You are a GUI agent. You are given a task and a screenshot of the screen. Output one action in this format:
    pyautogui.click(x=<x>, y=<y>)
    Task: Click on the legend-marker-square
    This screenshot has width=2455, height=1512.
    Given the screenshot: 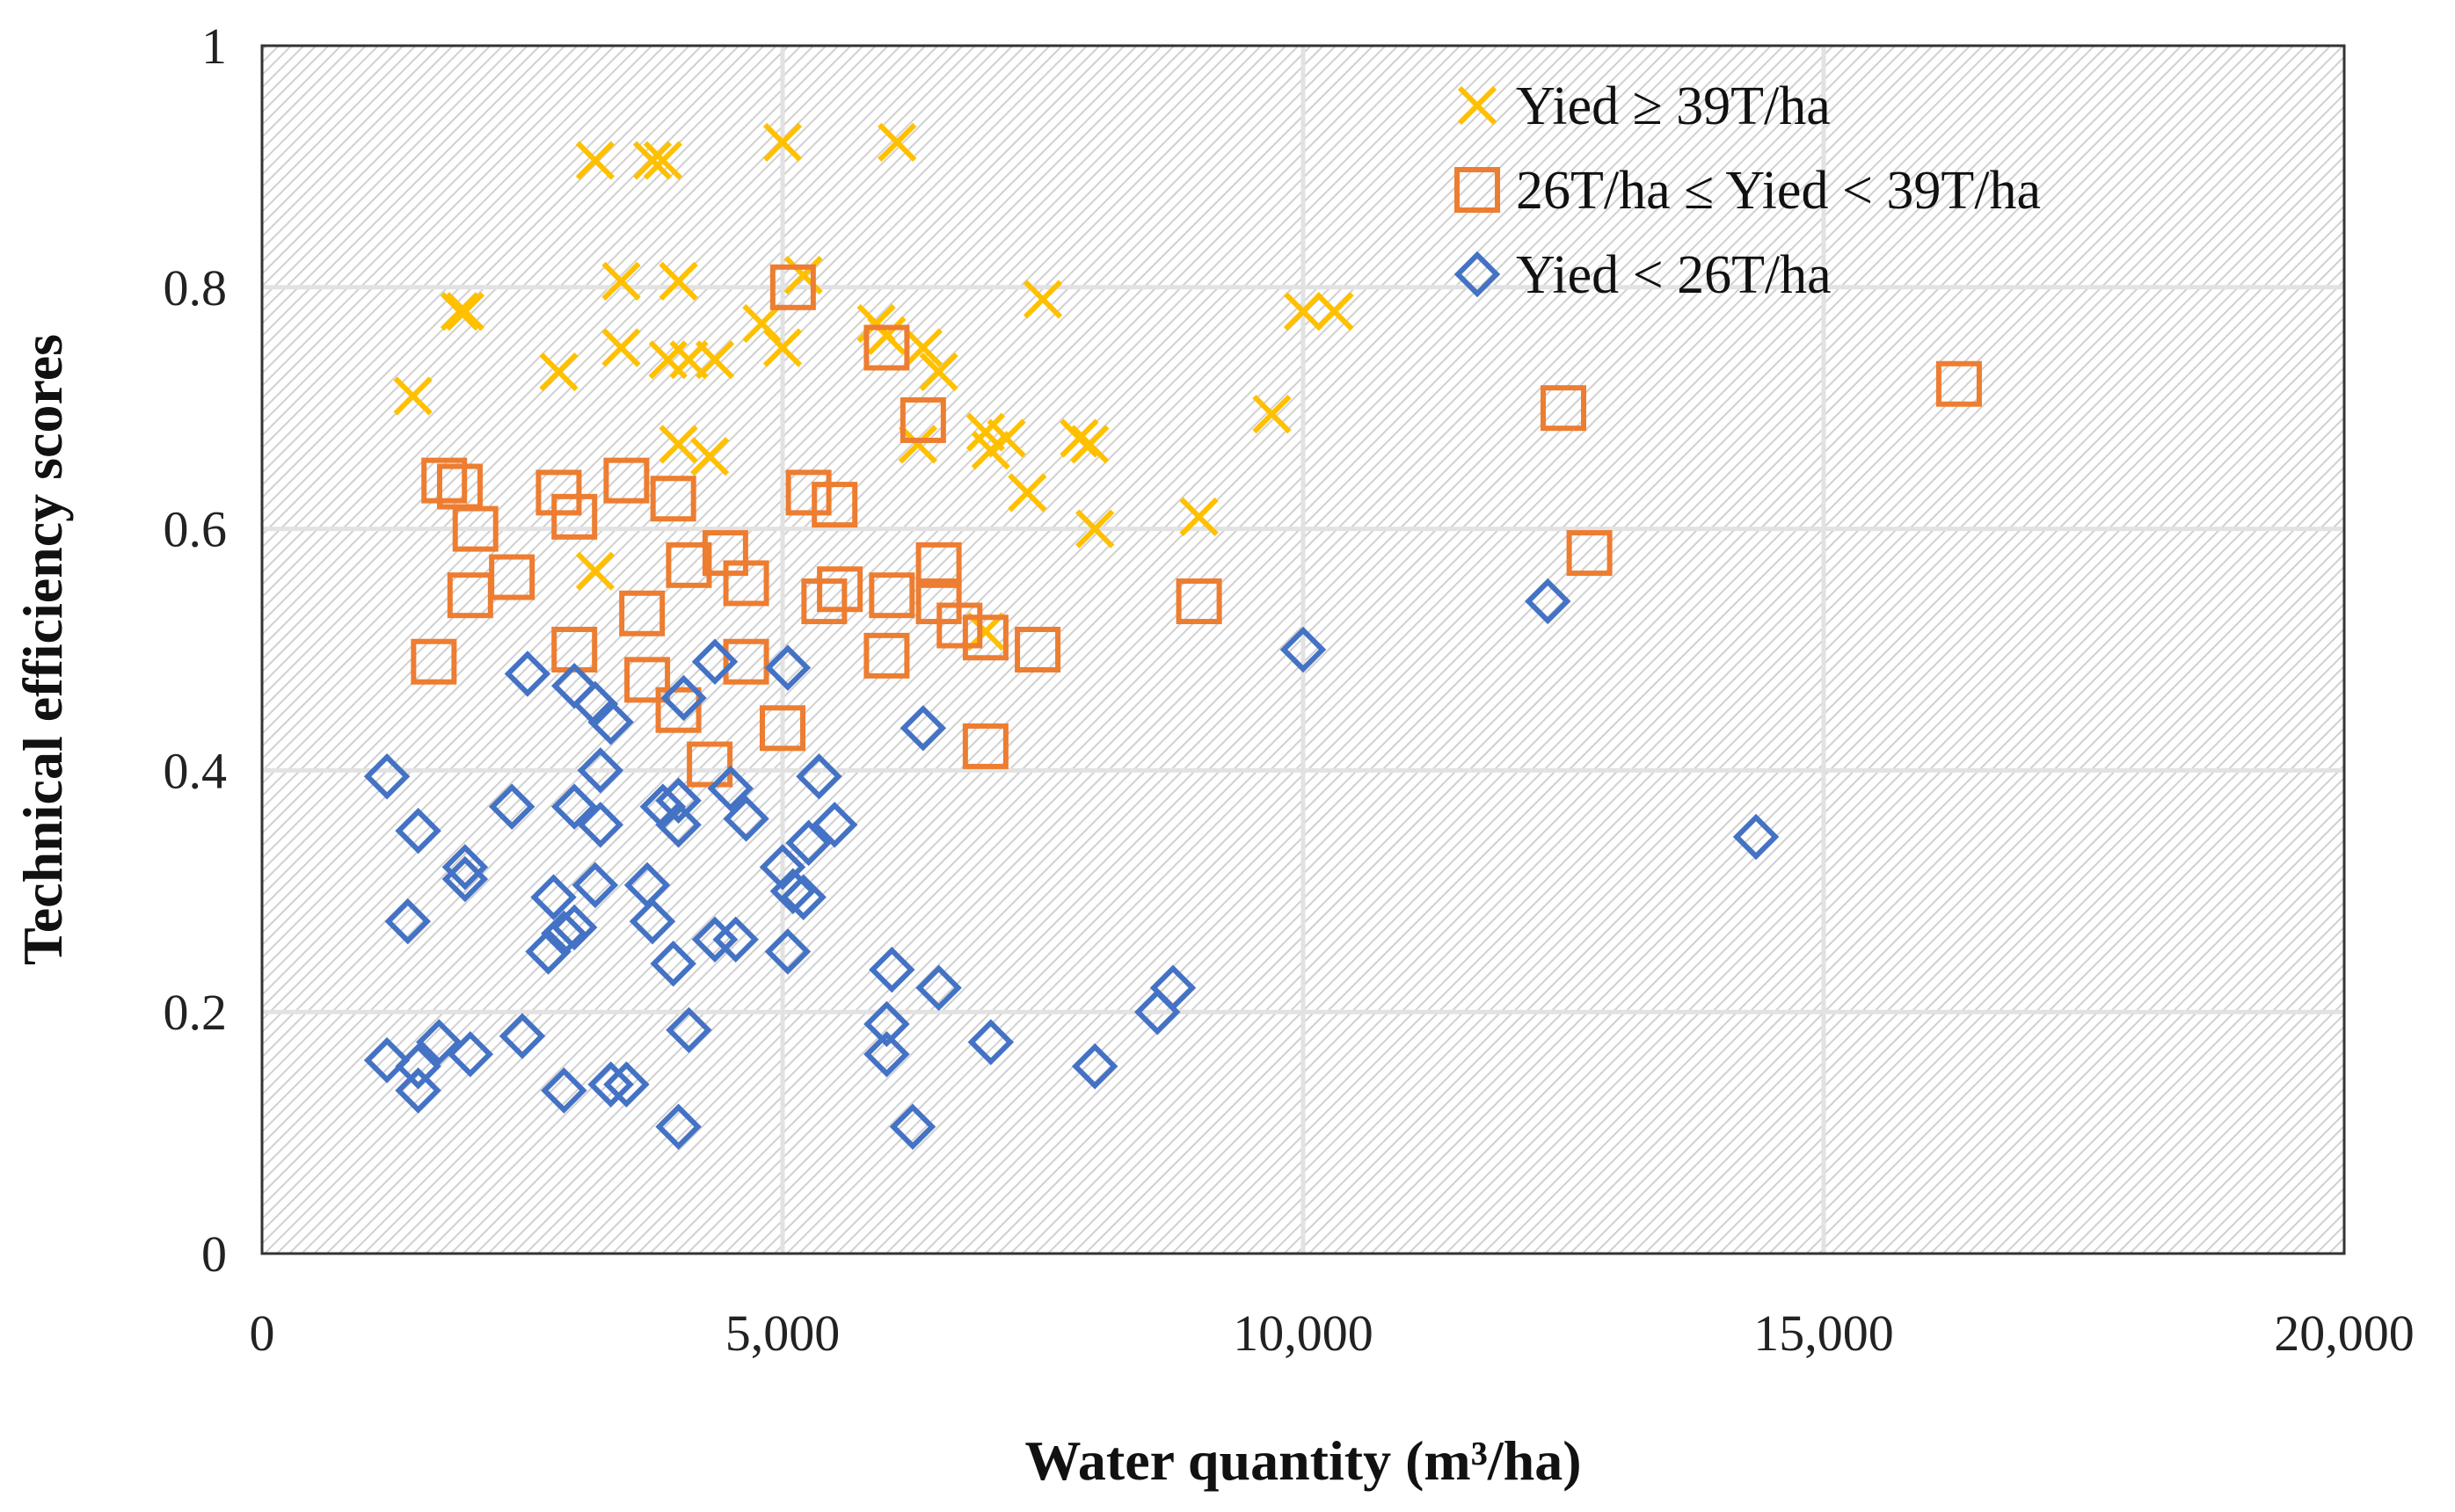 What is the action you would take?
    pyautogui.click(x=1477, y=190)
    